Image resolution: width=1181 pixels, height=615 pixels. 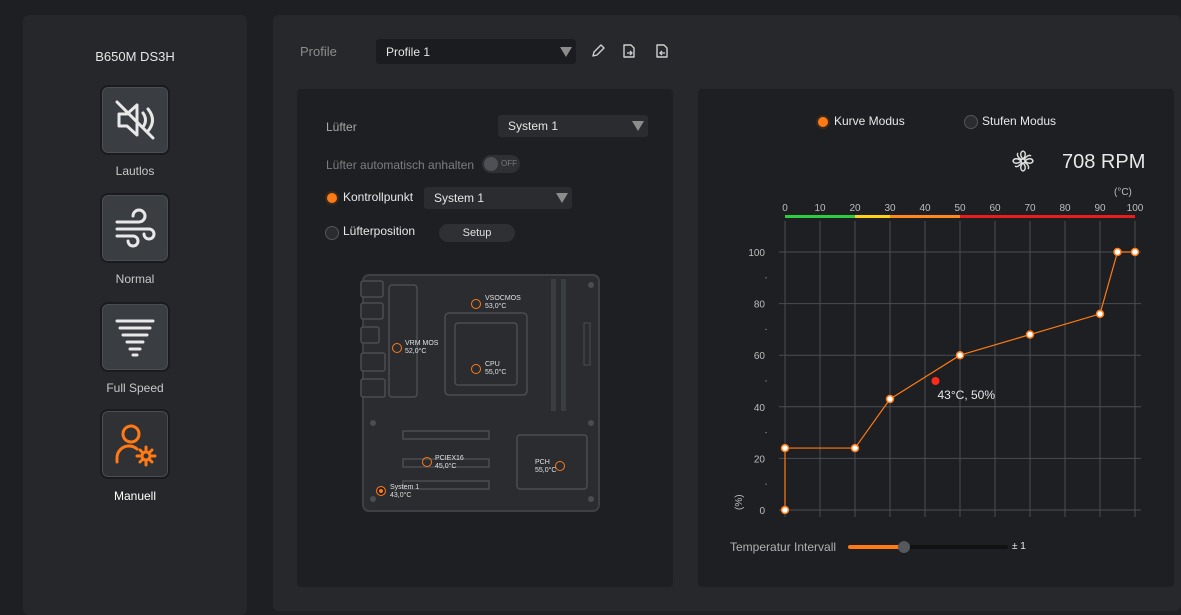 What do you see at coordinates (1019, 121) in the screenshot?
I see `step-mode-label: Stufen Modus` at bounding box center [1019, 121].